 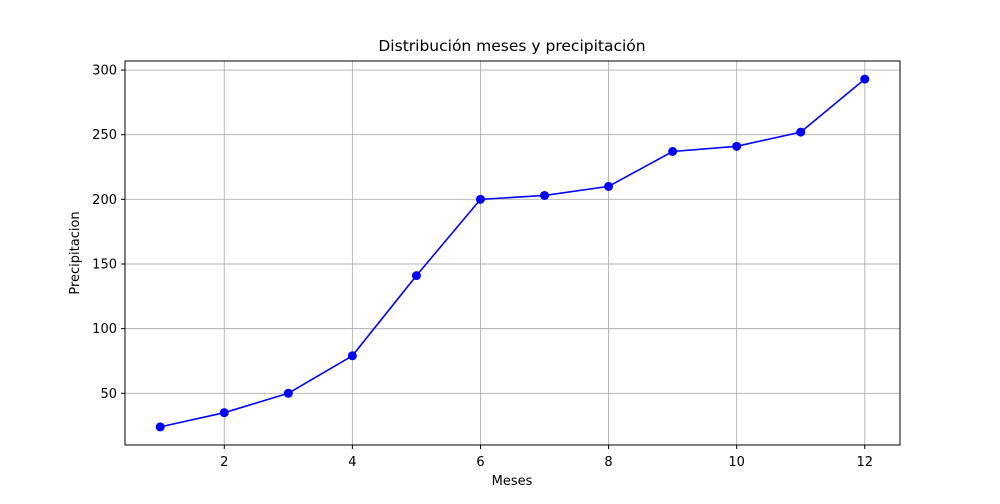 I want to click on x-tick-label: 12, so click(x=864, y=462).